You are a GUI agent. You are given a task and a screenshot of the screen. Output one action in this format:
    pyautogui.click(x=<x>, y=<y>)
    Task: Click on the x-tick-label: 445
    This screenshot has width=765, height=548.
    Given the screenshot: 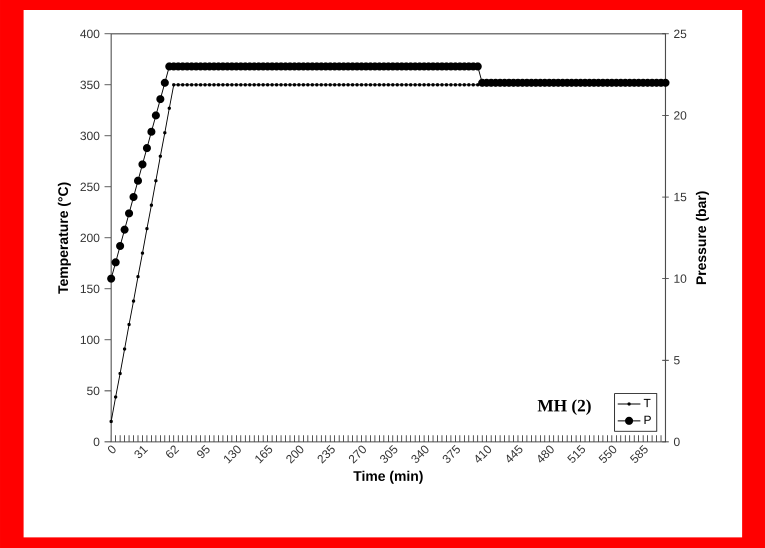 What is the action you would take?
    pyautogui.click(x=514, y=453)
    